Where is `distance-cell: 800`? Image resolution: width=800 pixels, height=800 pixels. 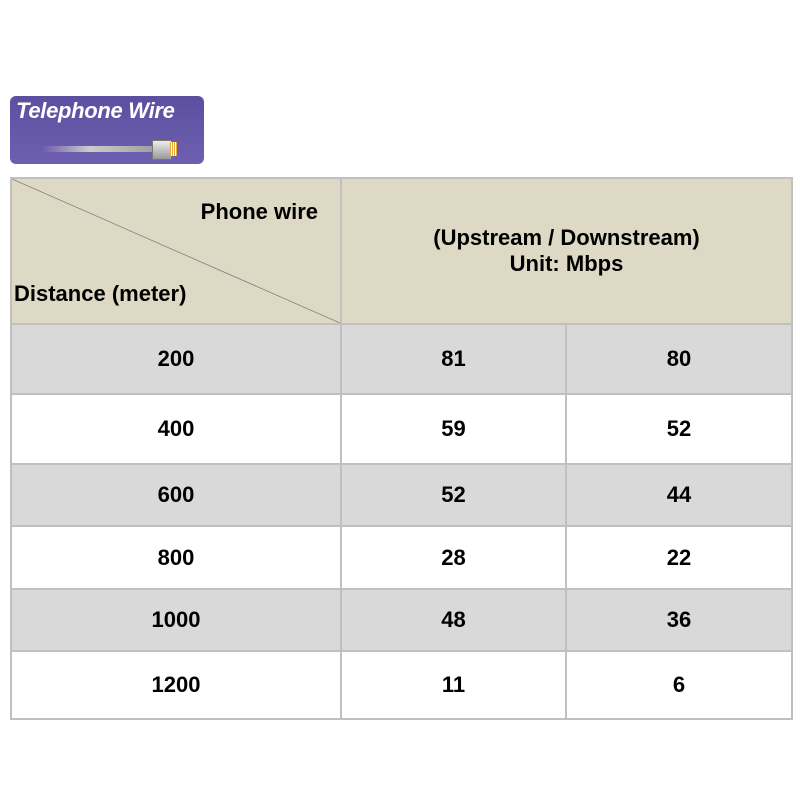
distance-cell: 800 is located at coordinates (176, 557).